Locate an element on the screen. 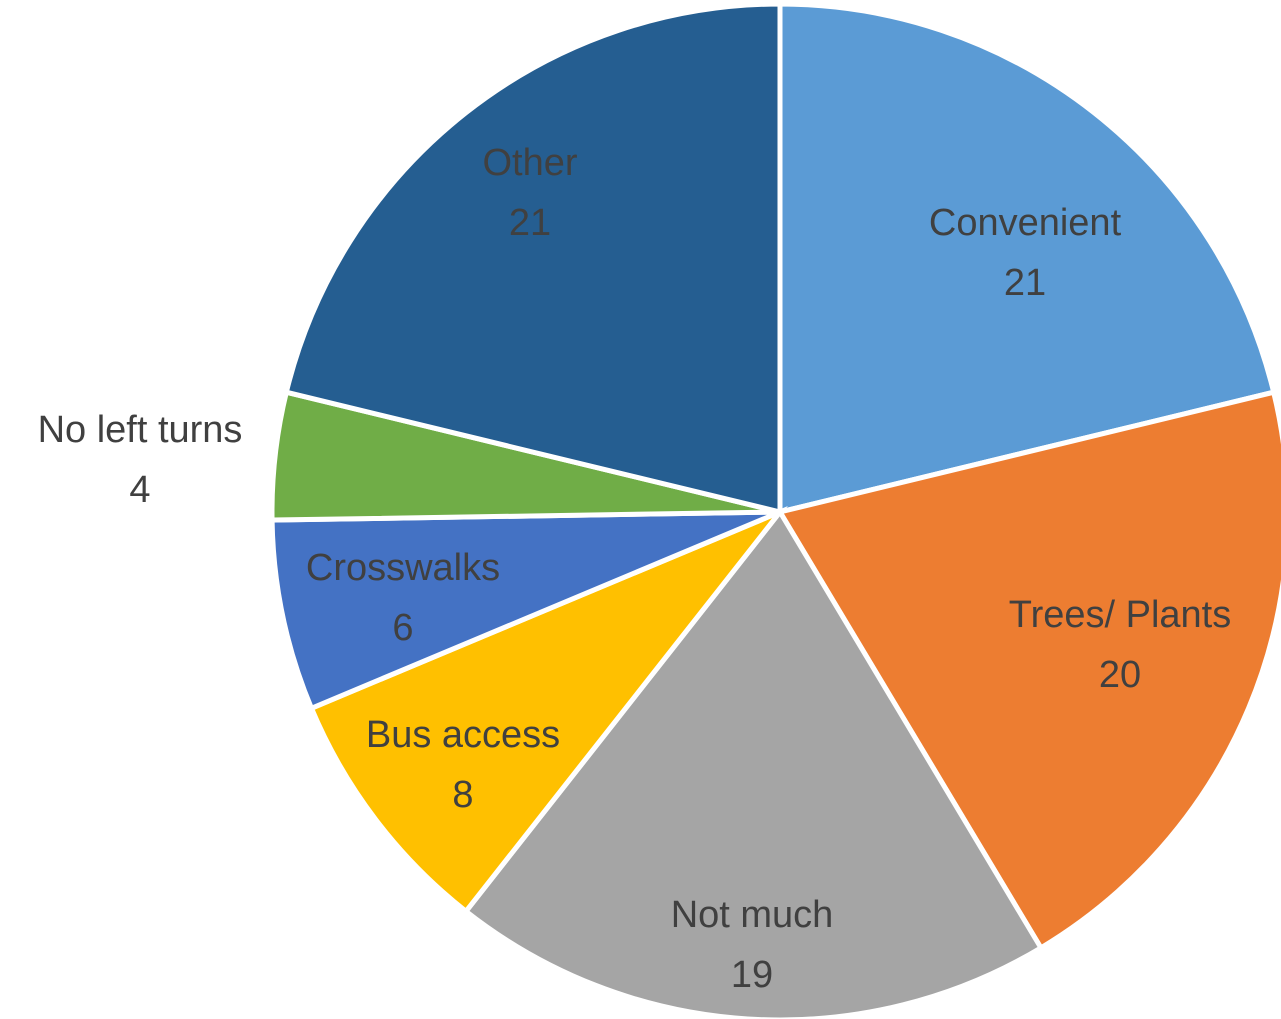 This screenshot has height=1019, width=1281. data-label-category-not-much: Not much is located at coordinates (752, 915).